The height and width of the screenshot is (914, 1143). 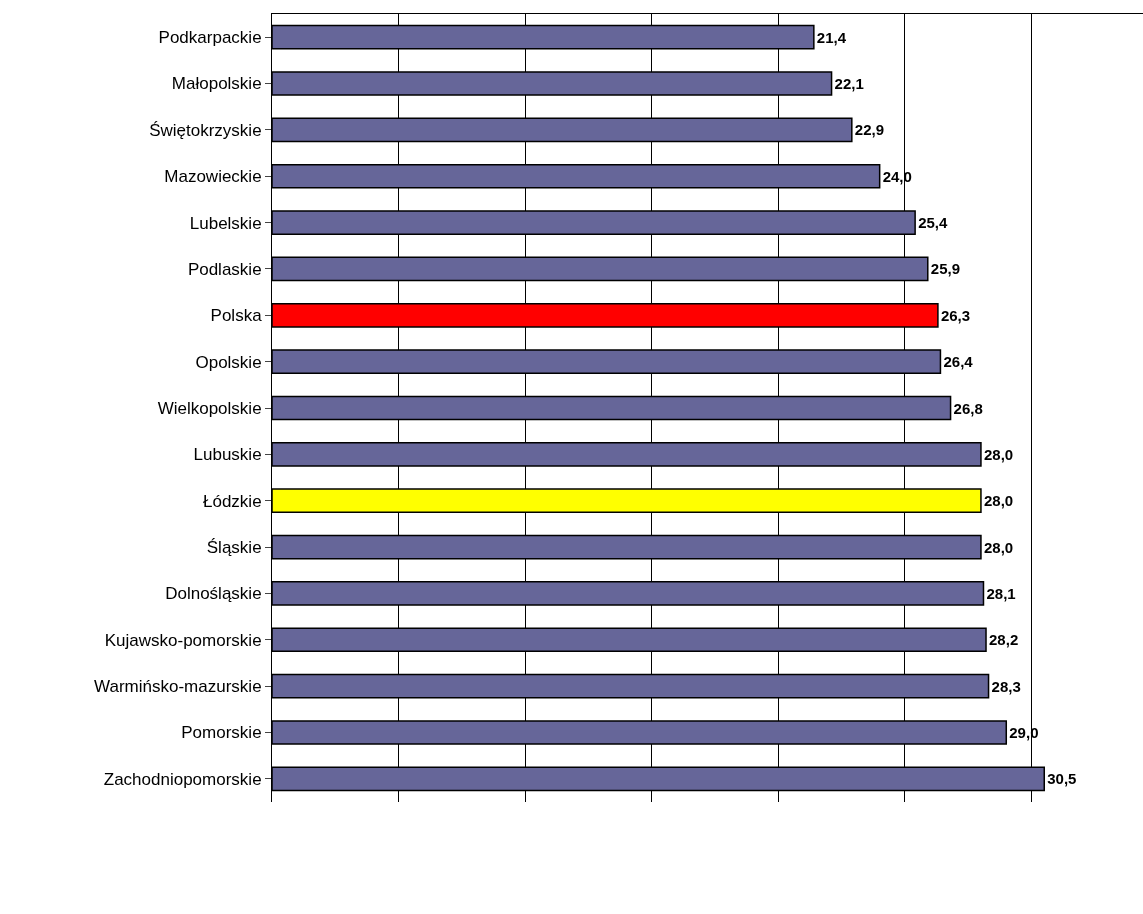 What do you see at coordinates (209, 408) in the screenshot?
I see `y-tick-label: Wielkopolskie` at bounding box center [209, 408].